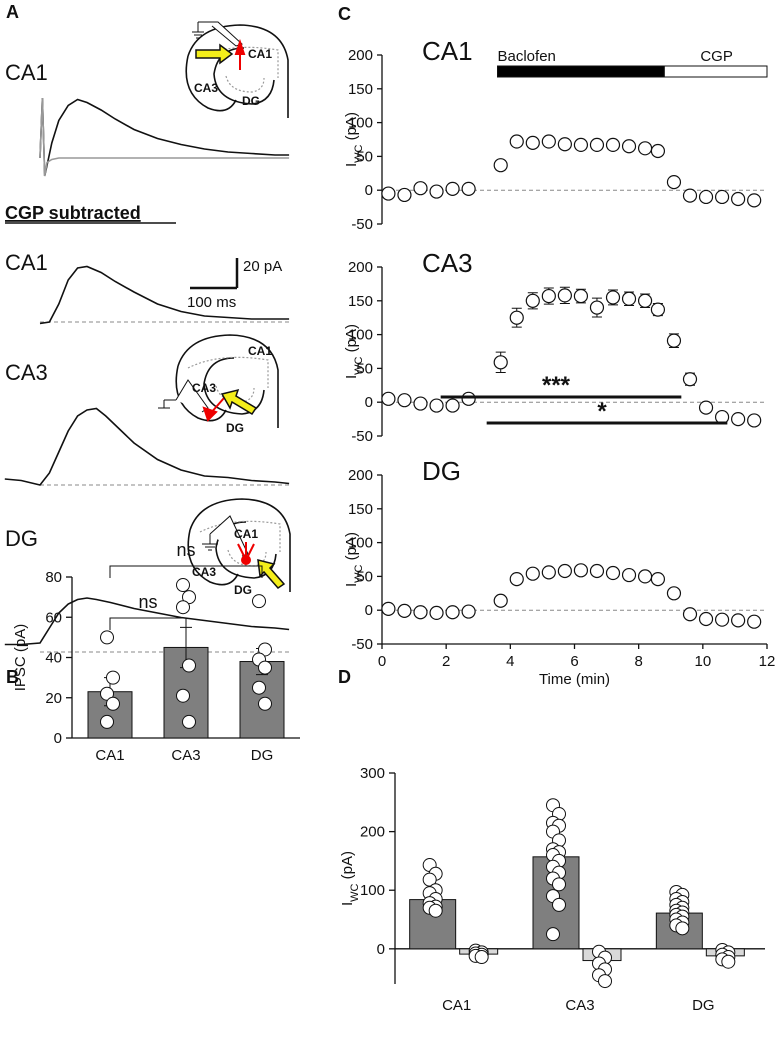 The height and width of the screenshot is (1055, 778). What do you see at coordinates (53, 617) in the screenshot?
I see `y-tick-label: 60` at bounding box center [53, 617].